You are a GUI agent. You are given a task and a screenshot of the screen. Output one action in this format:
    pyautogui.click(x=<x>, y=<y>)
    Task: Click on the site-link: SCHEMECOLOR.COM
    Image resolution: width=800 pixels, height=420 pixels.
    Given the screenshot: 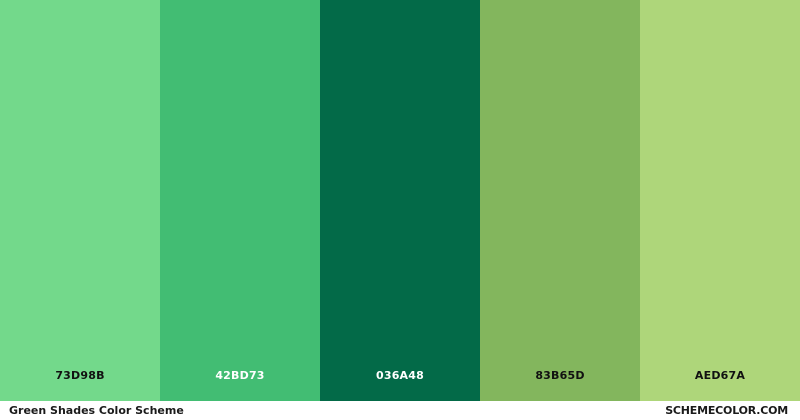 What is the action you would take?
    pyautogui.click(x=726, y=410)
    